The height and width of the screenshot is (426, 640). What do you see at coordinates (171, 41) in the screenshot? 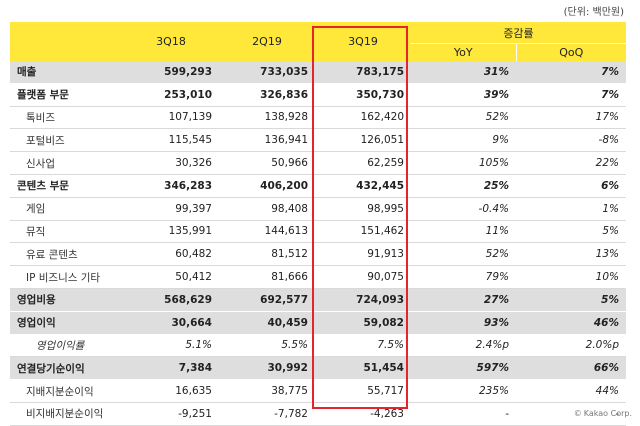
I see `header-3q18: 3Q18` at bounding box center [171, 41].